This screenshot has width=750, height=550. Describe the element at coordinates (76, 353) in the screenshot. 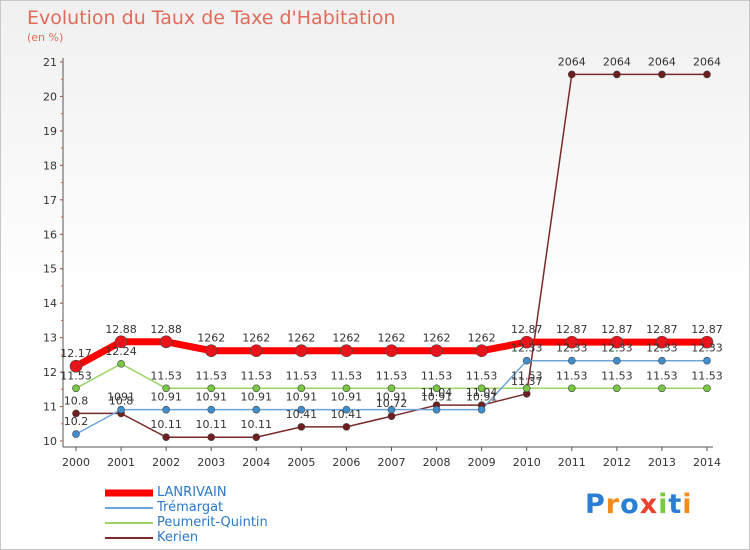

I see `data-label: 12.17` at that location.